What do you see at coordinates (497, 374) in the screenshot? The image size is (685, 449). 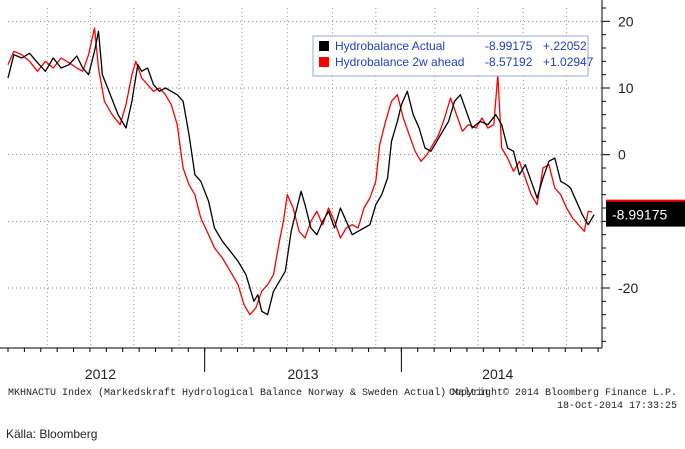 I see `year-label-2014: 2014` at bounding box center [497, 374].